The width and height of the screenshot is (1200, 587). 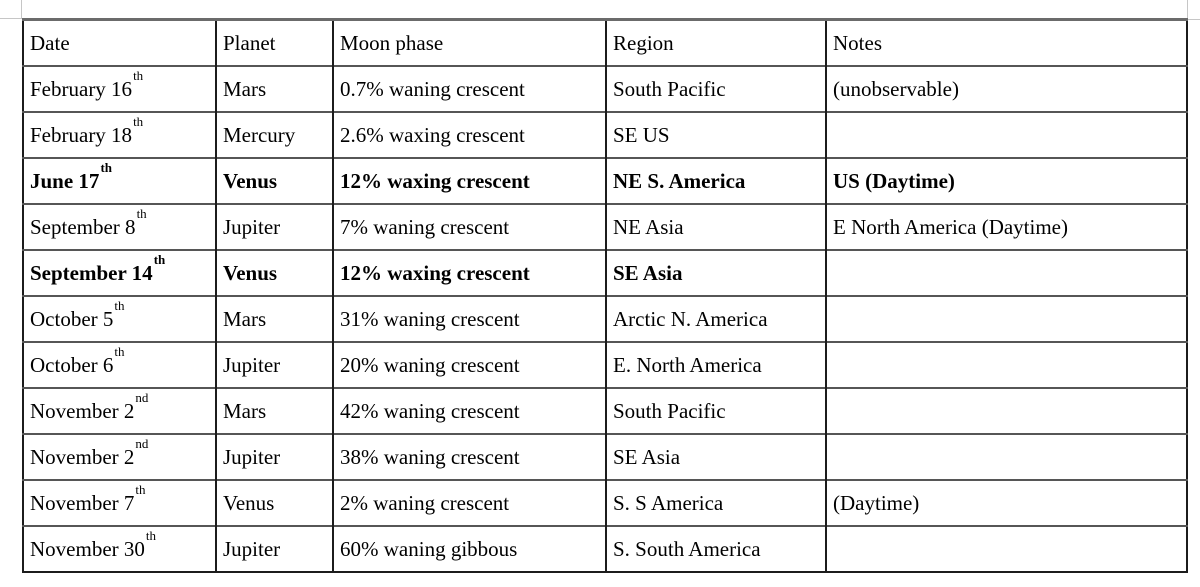 I want to click on notes-cell: (unobservable), so click(x=1006, y=88).